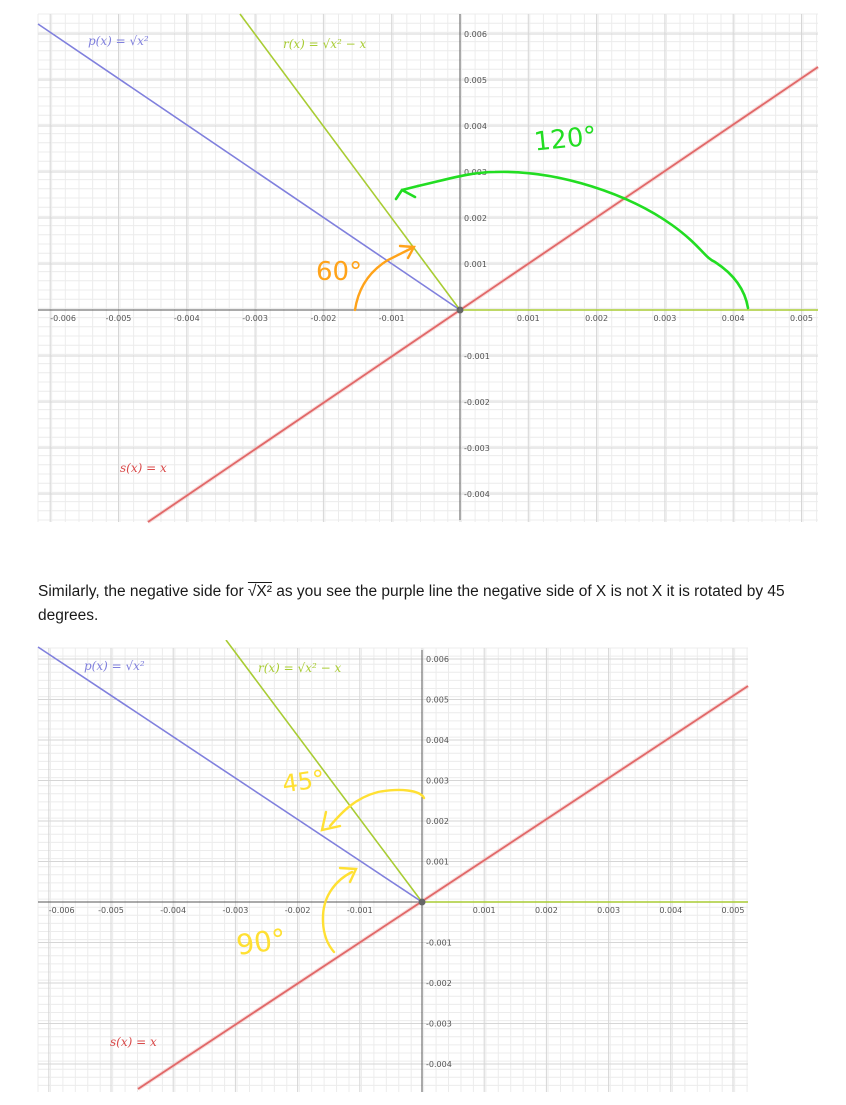 The image size is (846, 1105). Describe the element at coordinates (437, 781) in the screenshot. I see `y-tick-label: 0.003` at that location.